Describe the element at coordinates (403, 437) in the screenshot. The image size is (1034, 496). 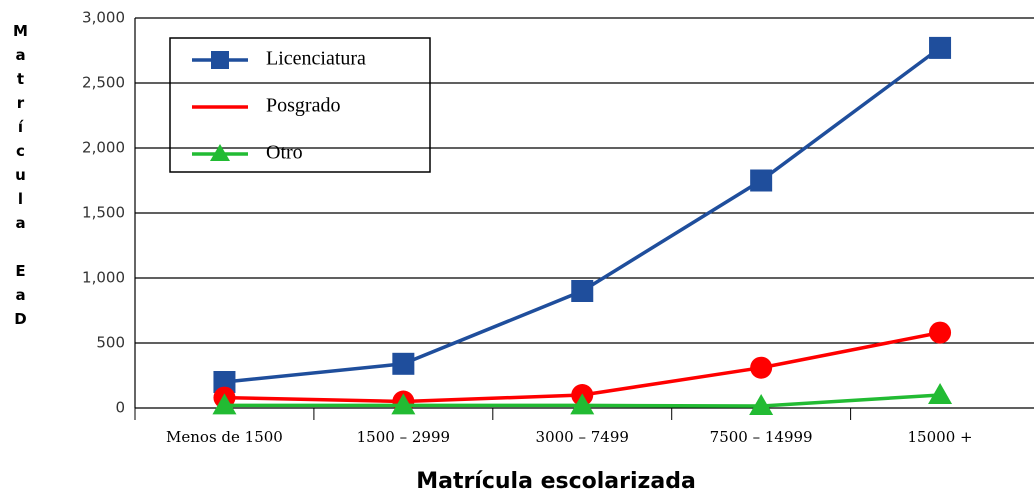
I see `x-tick-label: 1500 – 2999` at that location.